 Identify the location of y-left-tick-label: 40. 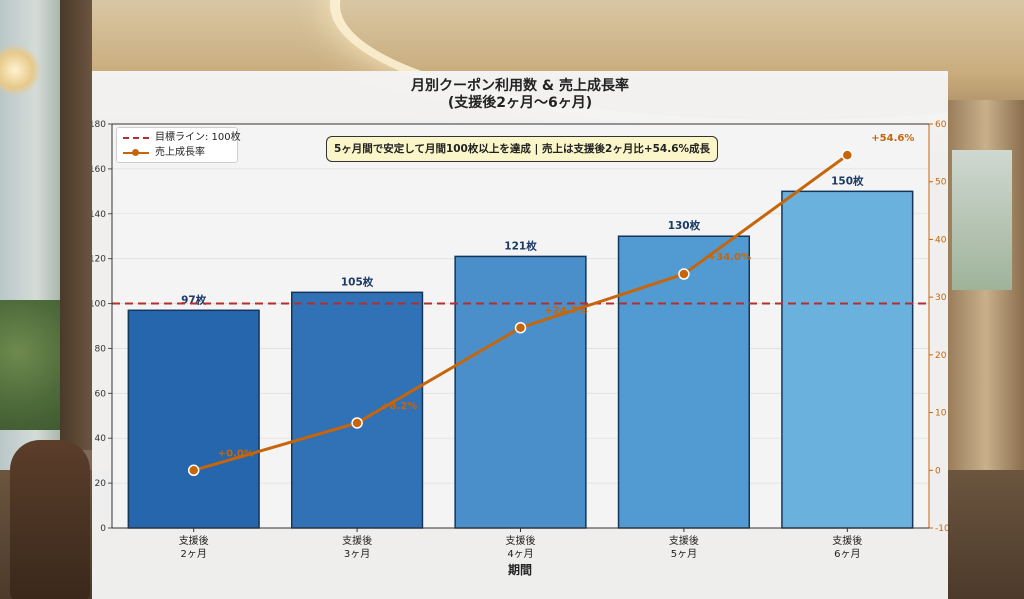
(101, 439).